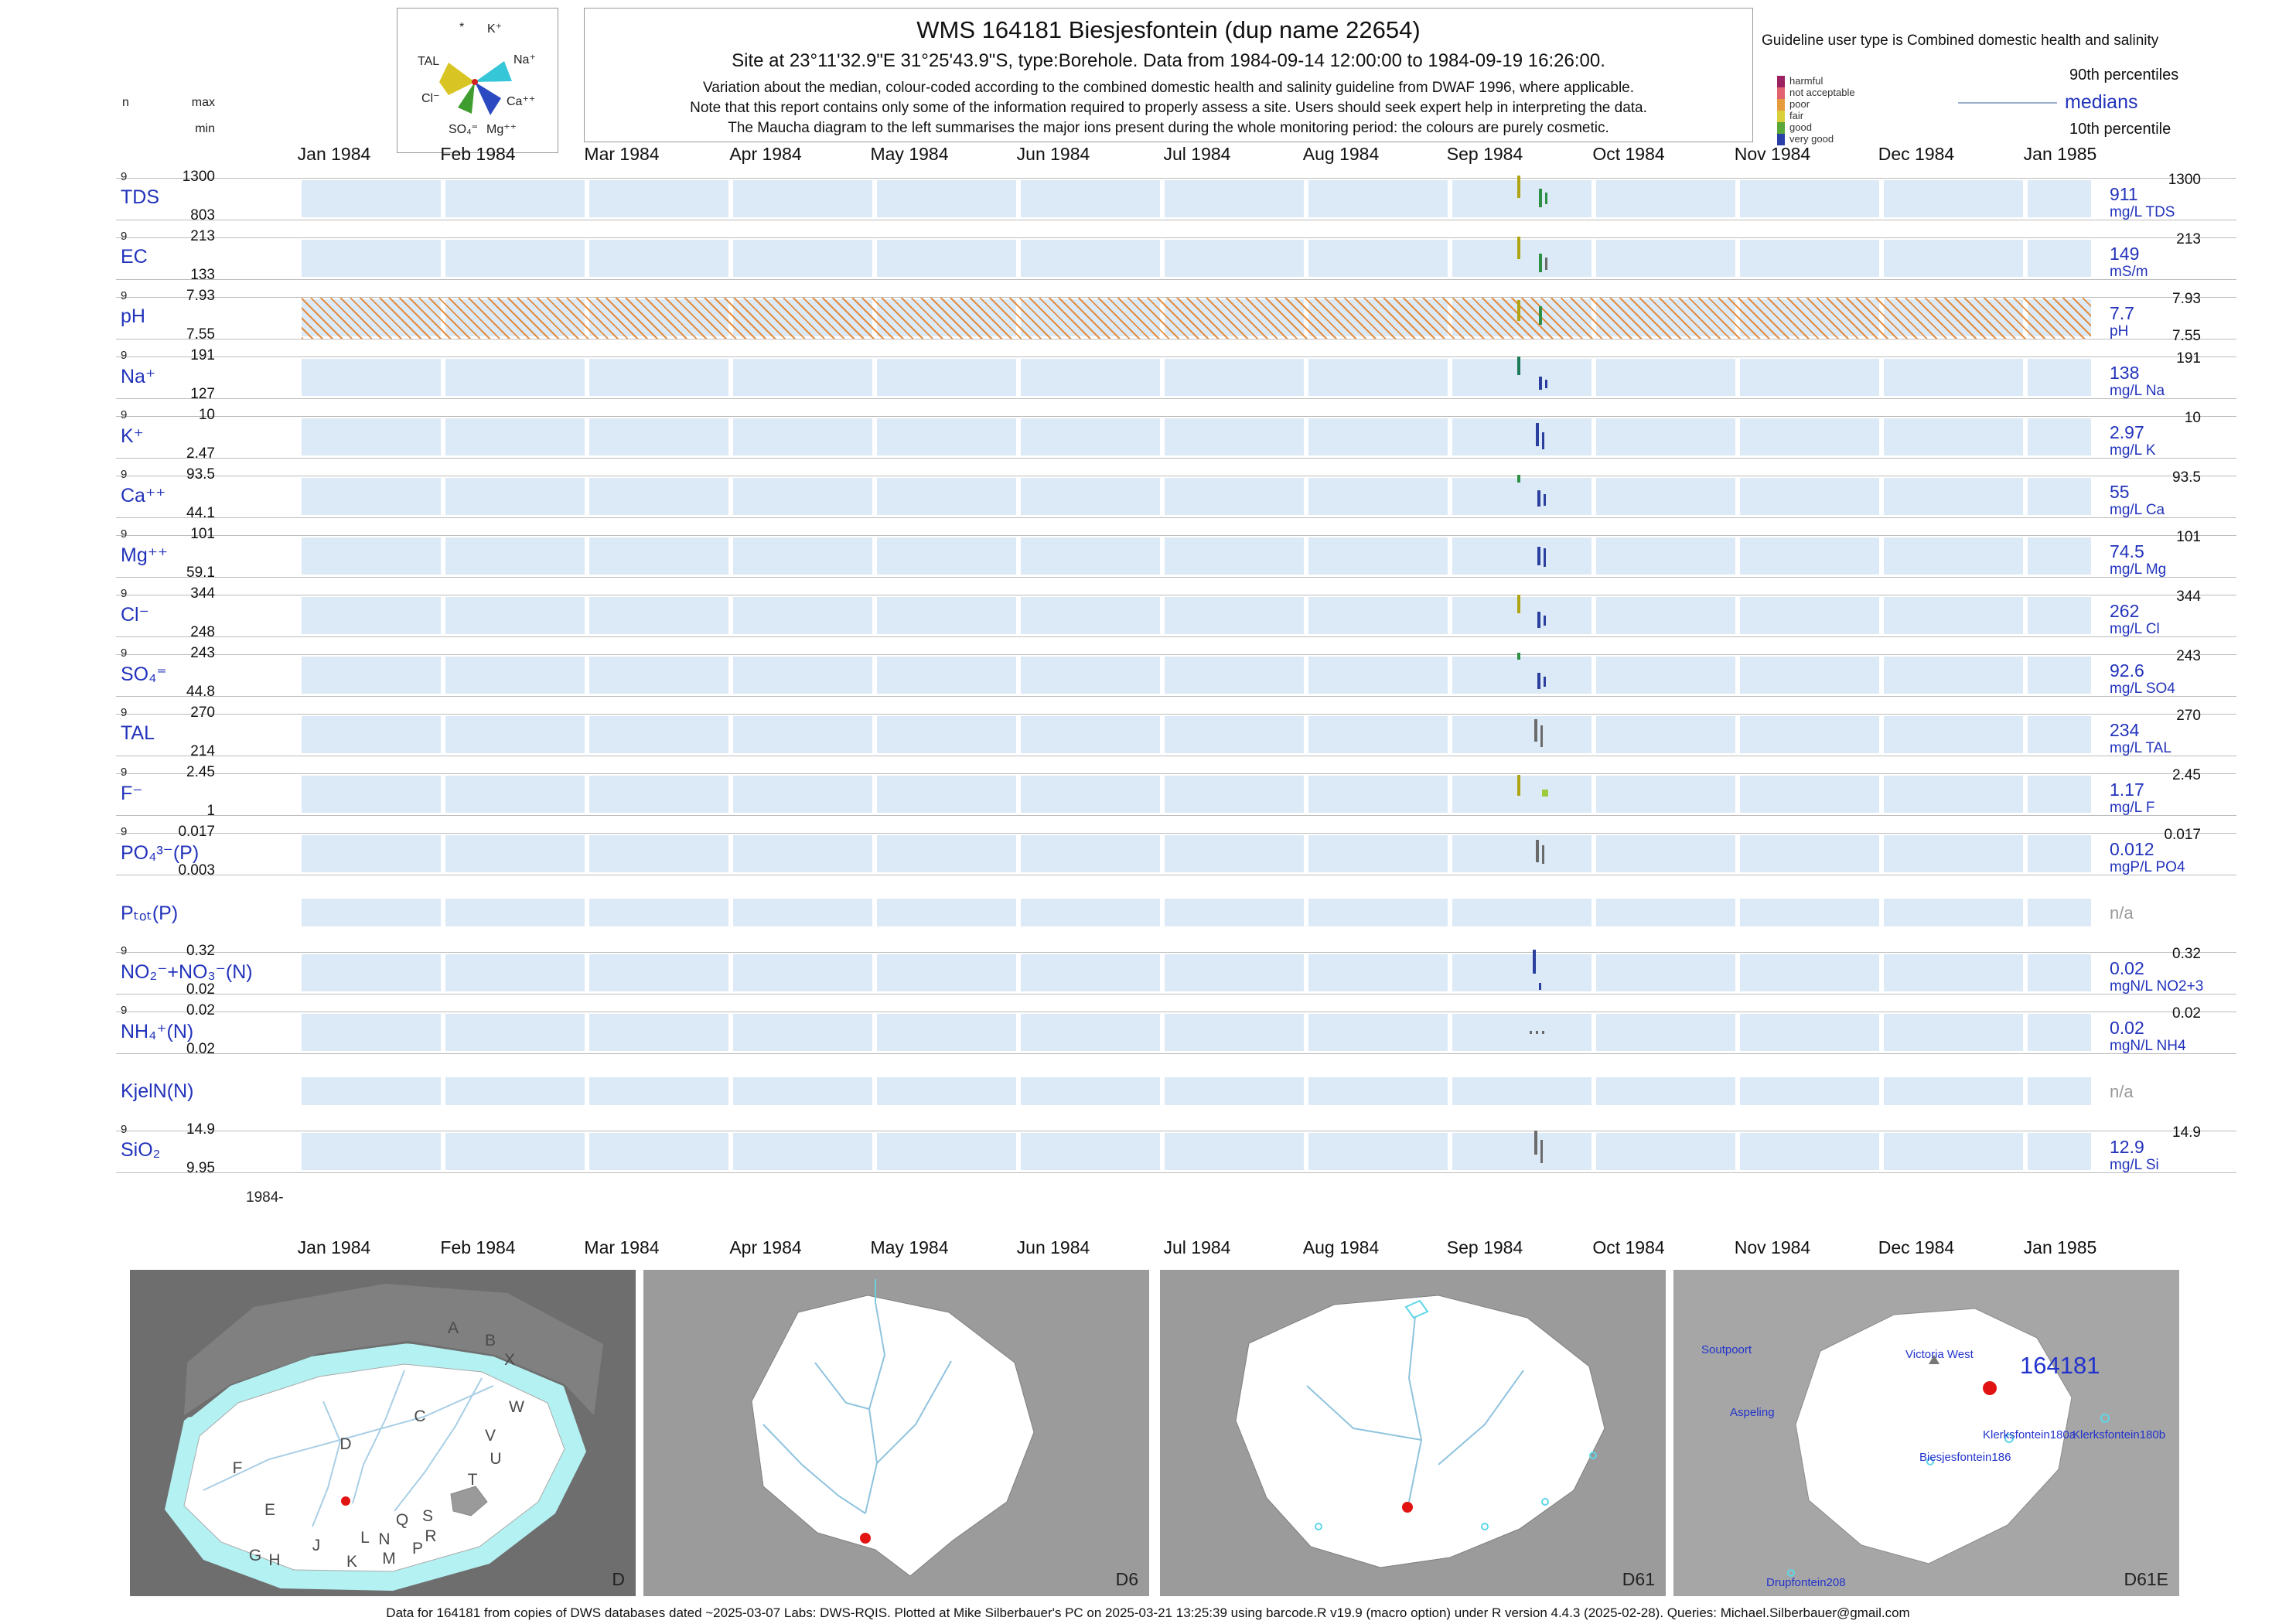 Image resolution: width=2296 pixels, height=1624 pixels. I want to click on right-max: 213, so click(2188, 239).